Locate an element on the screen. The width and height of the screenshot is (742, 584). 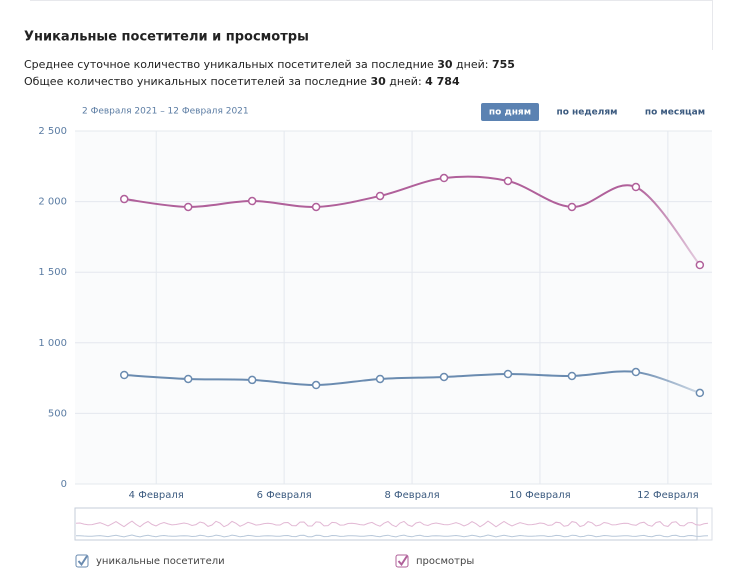
navigator is located at coordinates (393, 524).